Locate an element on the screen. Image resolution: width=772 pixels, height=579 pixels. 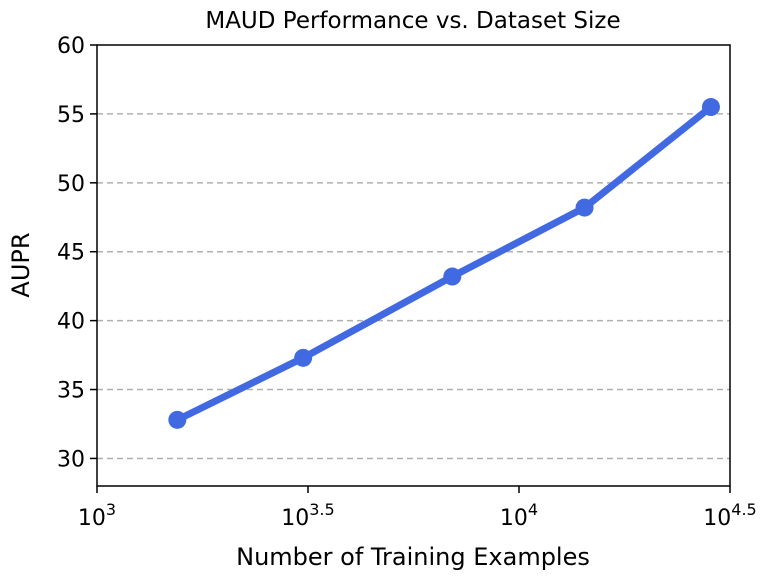
x-tick-label: 104.5 is located at coordinates (729, 515).